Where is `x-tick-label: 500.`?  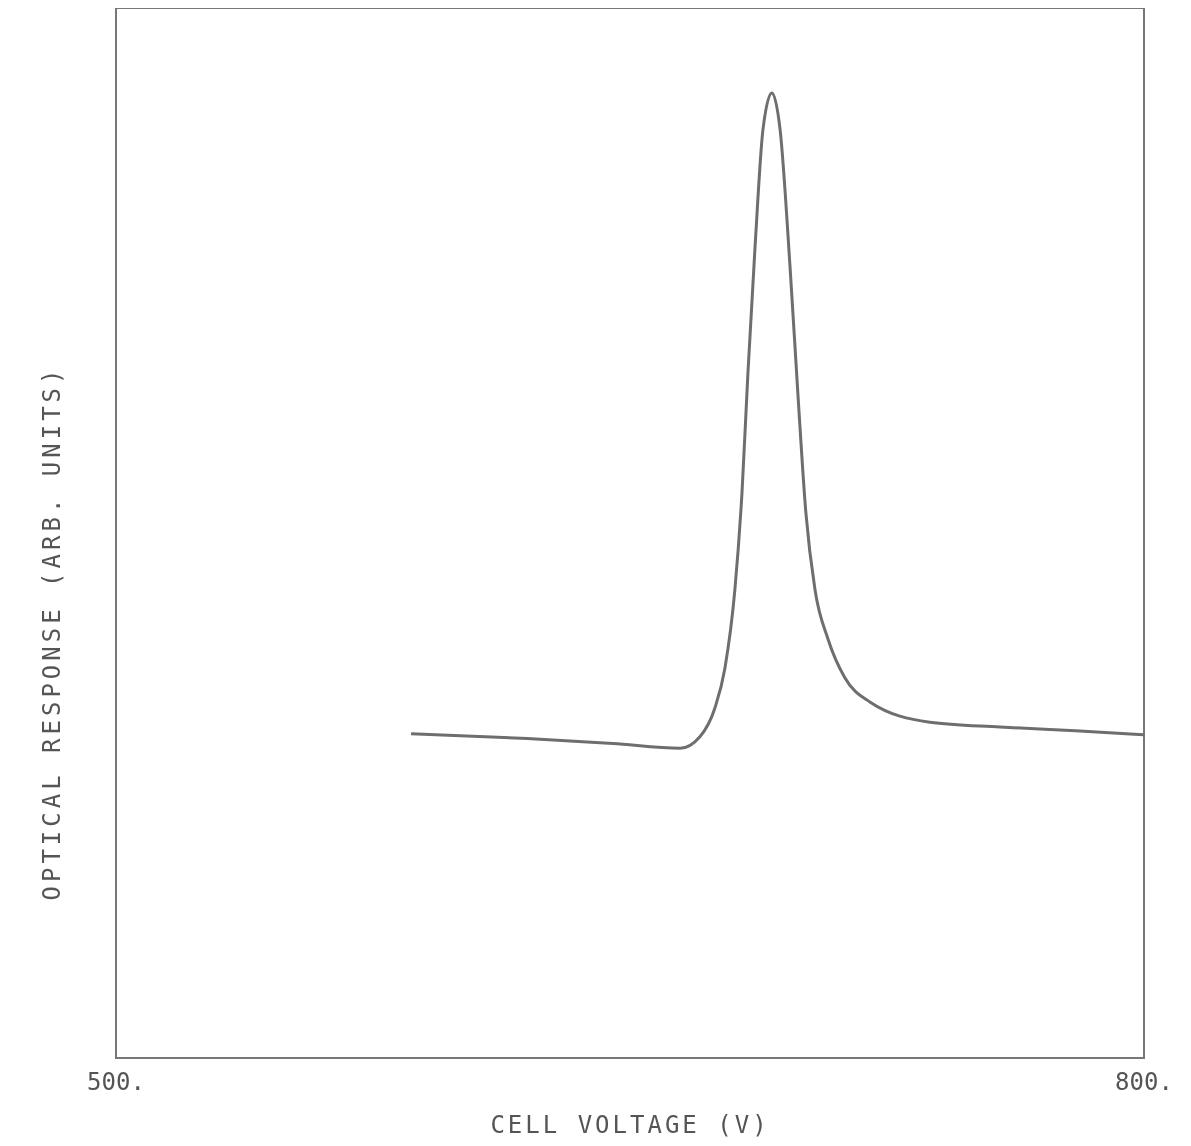
x-tick-label: 500. is located at coordinates (116, 1082).